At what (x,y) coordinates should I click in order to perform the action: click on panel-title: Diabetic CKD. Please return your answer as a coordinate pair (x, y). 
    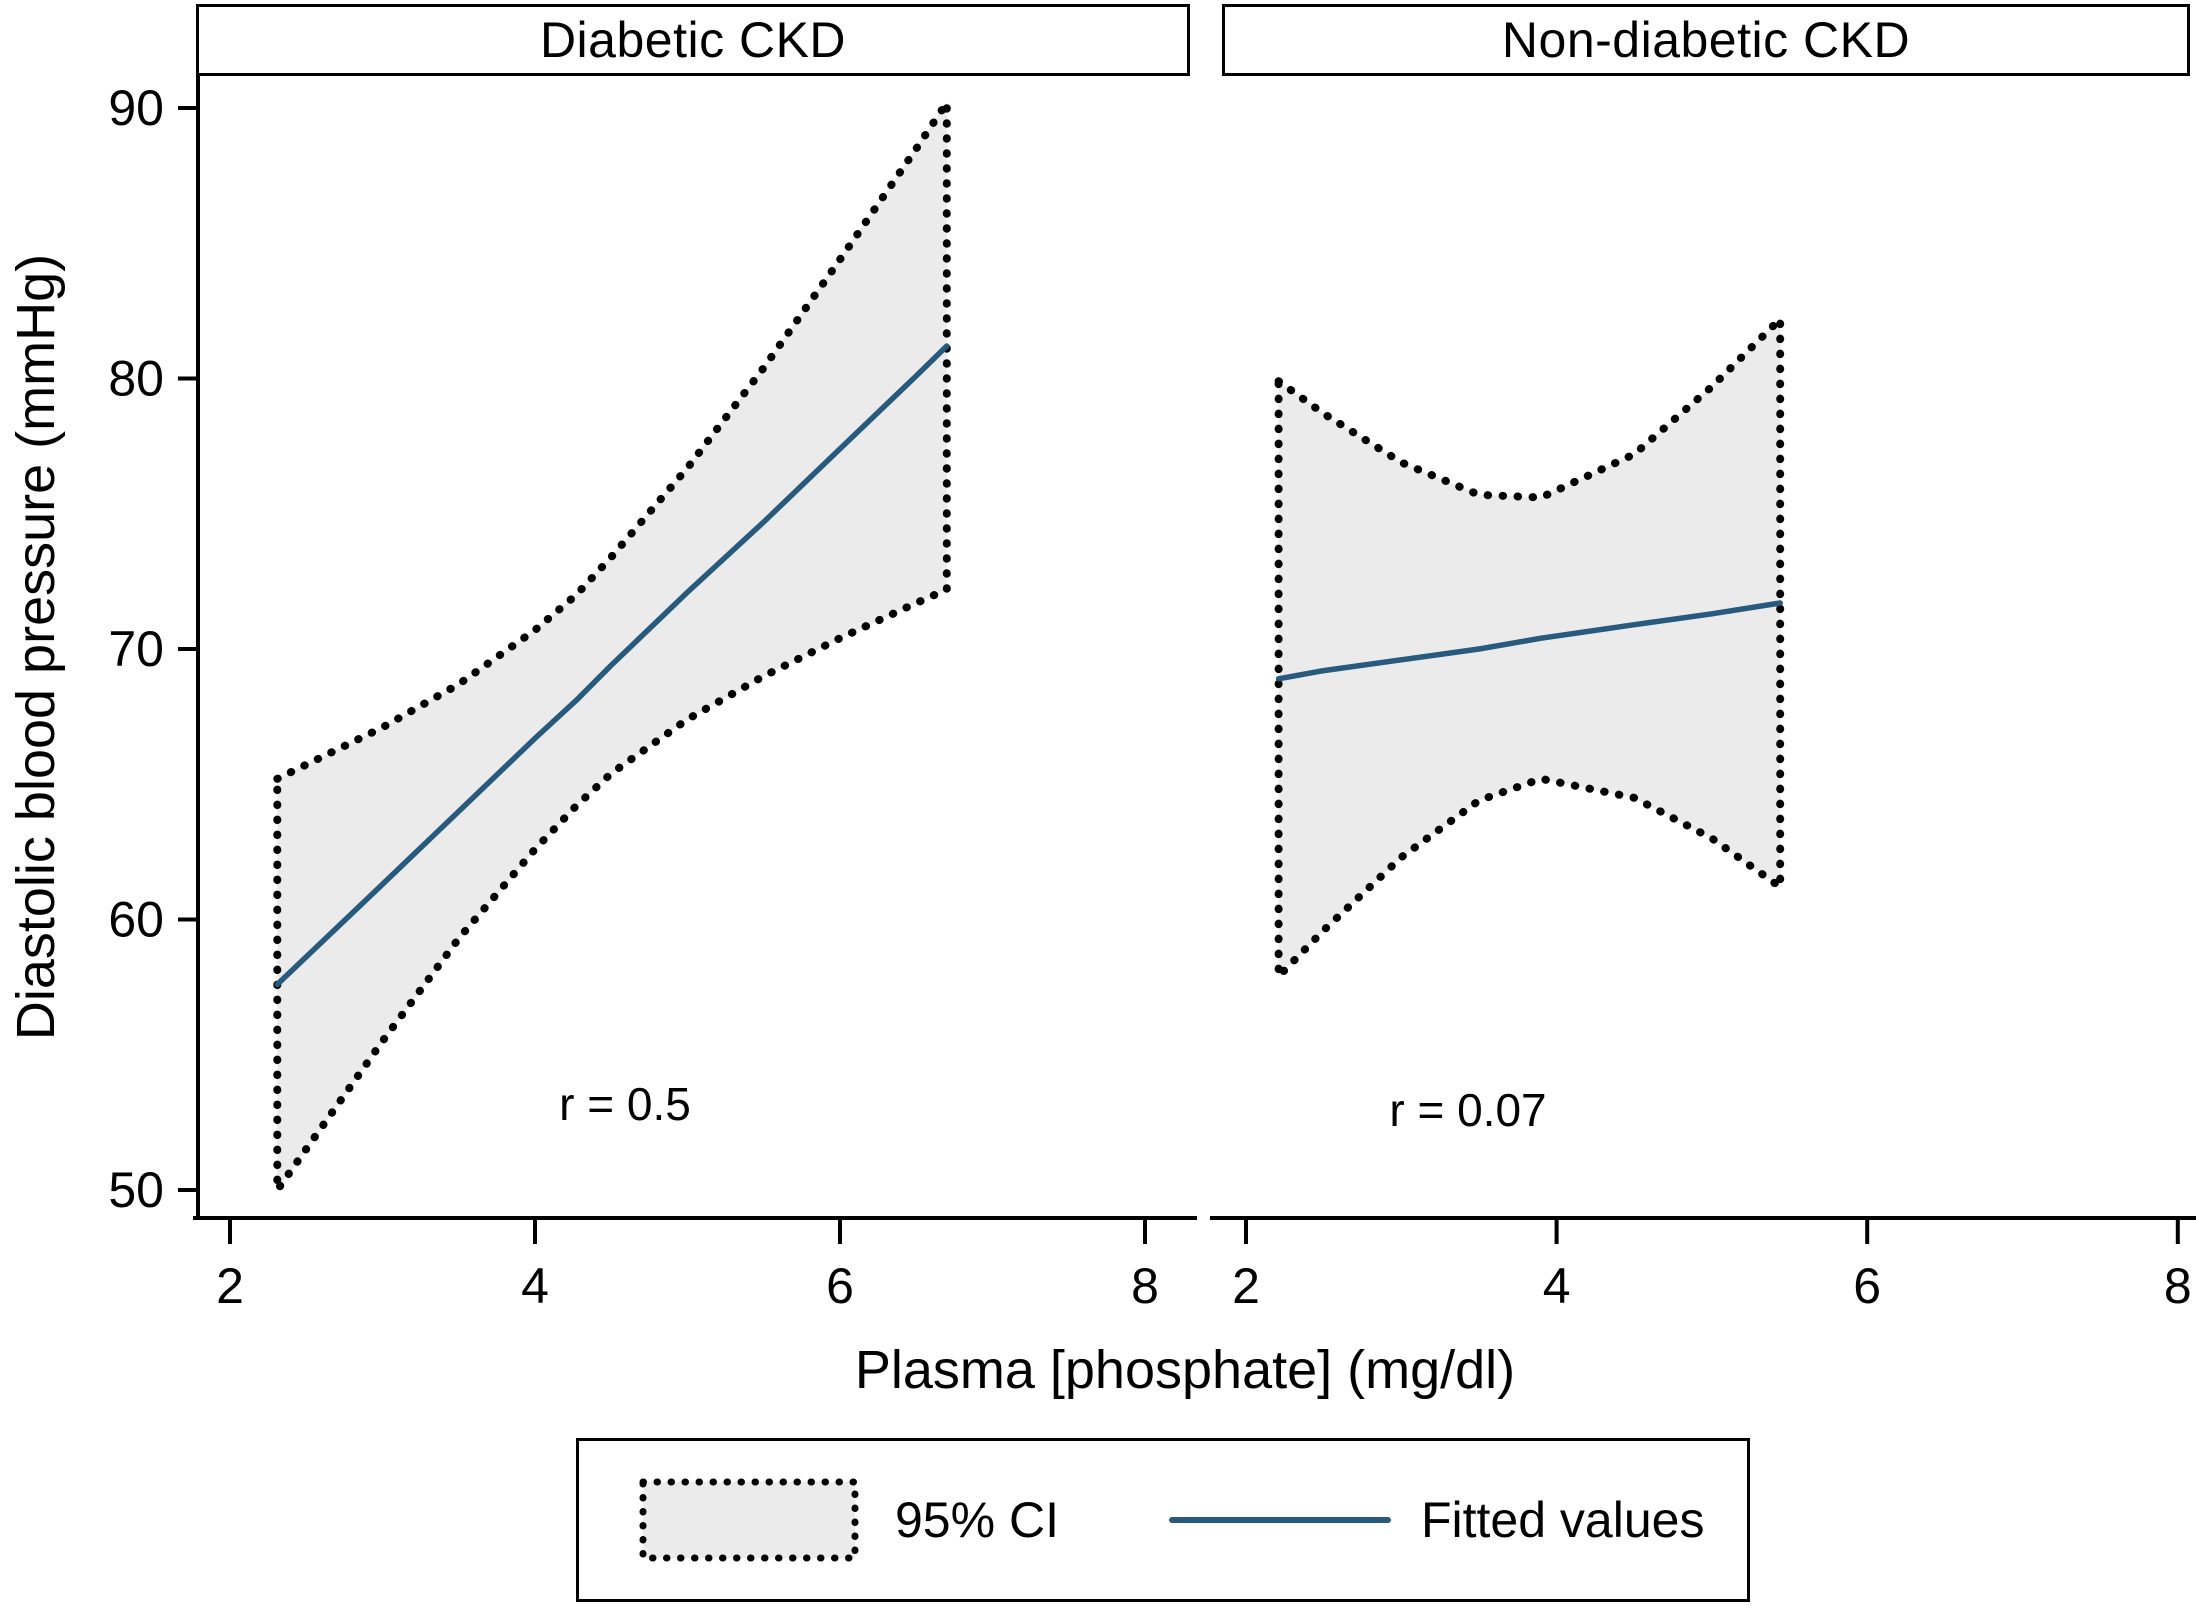
    Looking at the image, I should click on (693, 40).